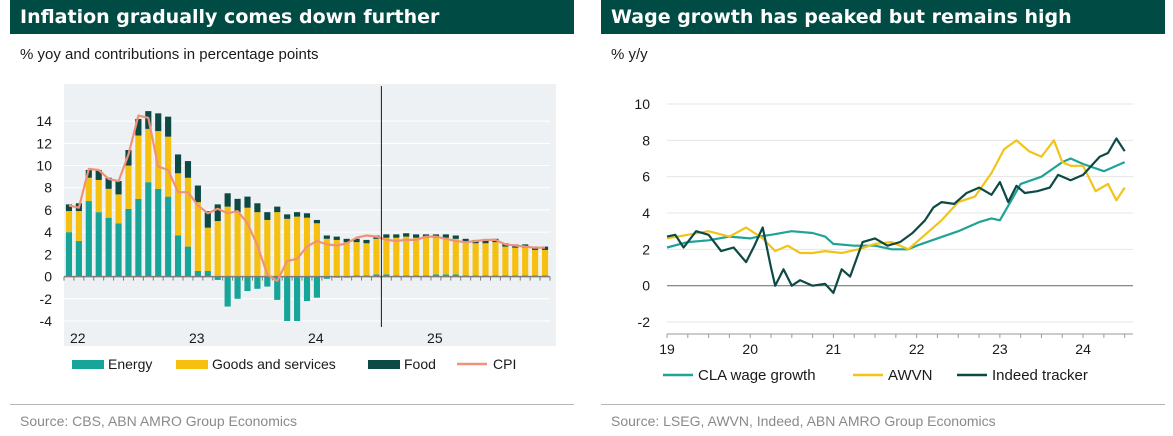 Image resolution: width=1173 pixels, height=436 pixels. Describe the element at coordinates (644, 322) in the screenshot. I see `y-tick-label: -2` at that location.